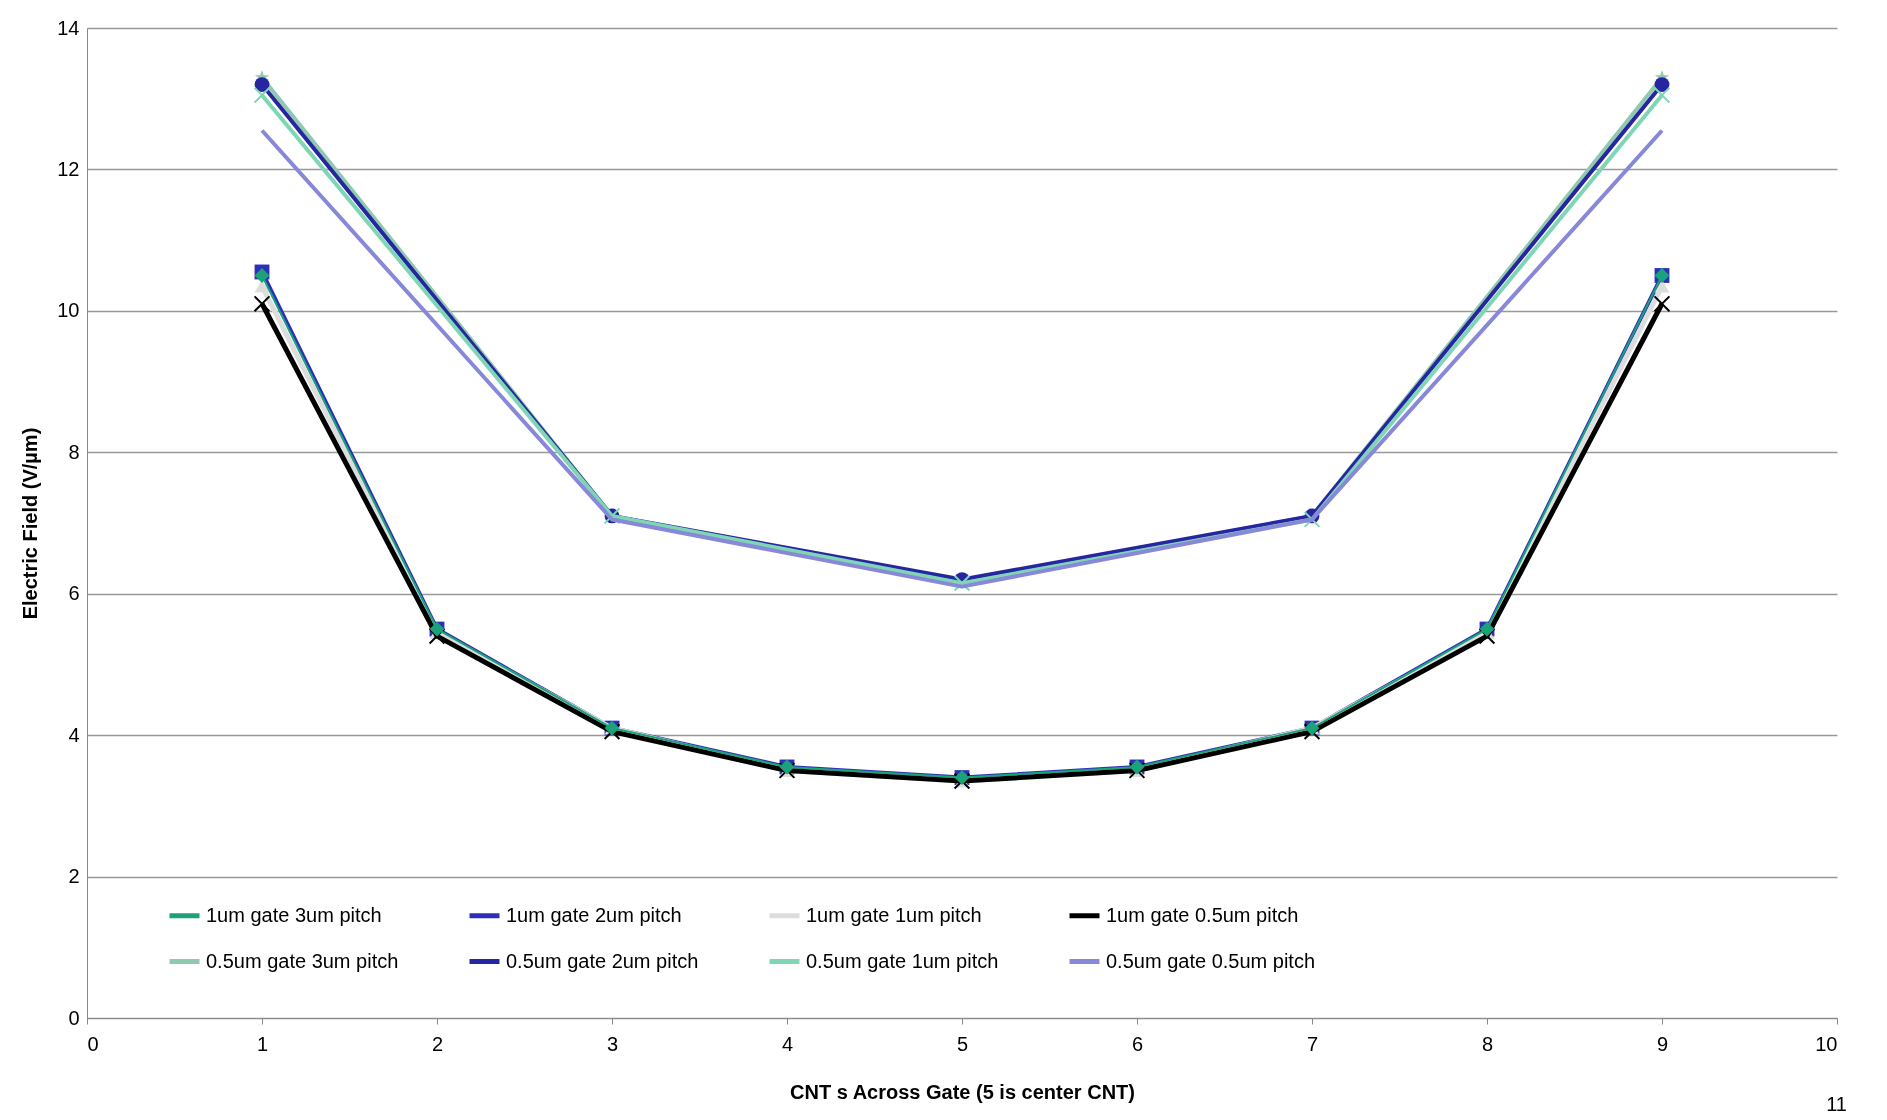 The image size is (1887, 1120). What do you see at coordinates (1826, 1043) in the screenshot?
I see `x-tick-label: 10` at bounding box center [1826, 1043].